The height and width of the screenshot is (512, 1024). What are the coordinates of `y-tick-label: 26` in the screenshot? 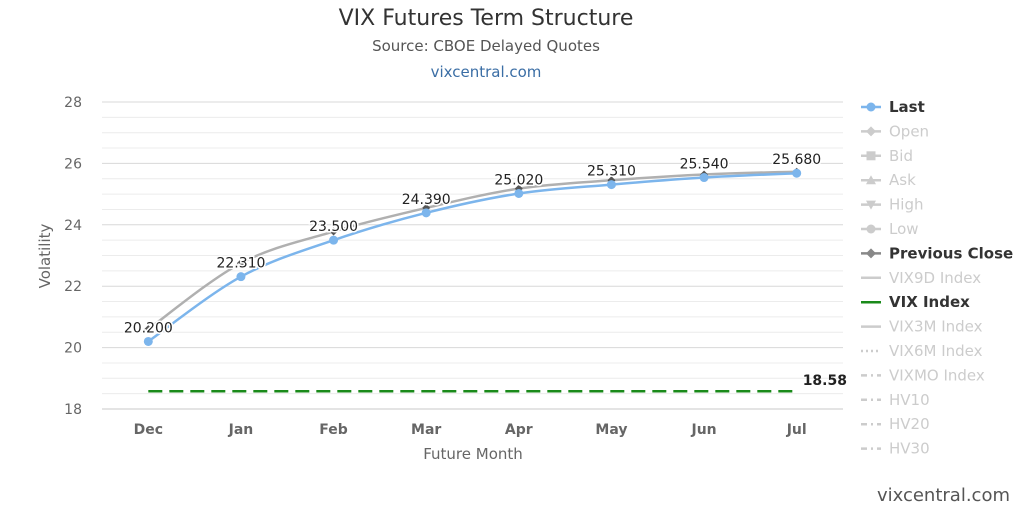 It's located at (73, 164).